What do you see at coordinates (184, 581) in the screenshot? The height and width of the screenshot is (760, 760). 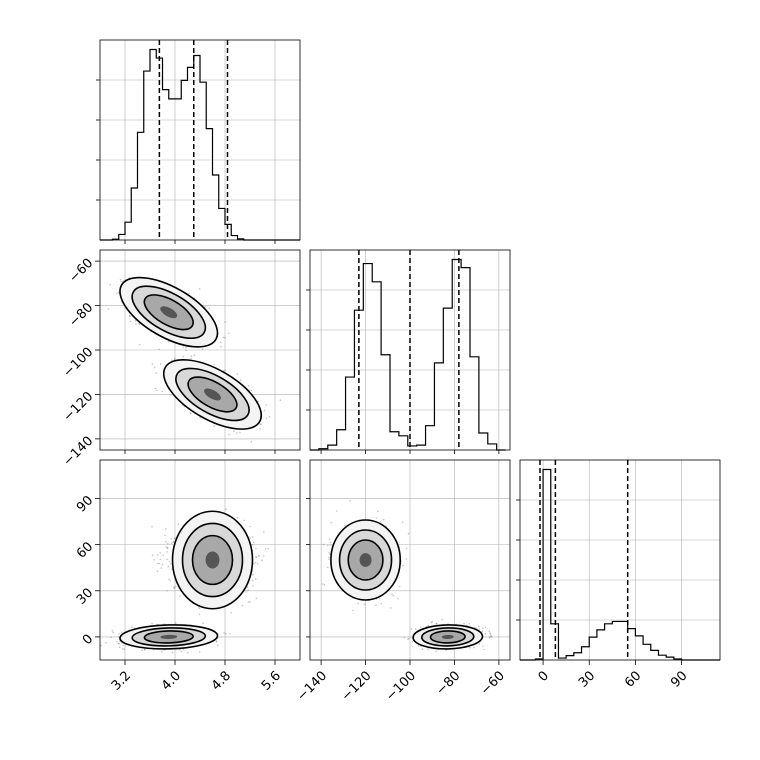 I see `density-layer` at bounding box center [184, 581].